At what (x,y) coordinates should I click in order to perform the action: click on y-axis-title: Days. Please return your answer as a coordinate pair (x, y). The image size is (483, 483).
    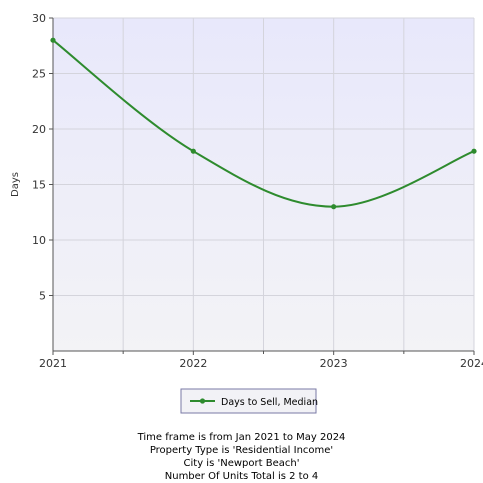
    Looking at the image, I should click on (15, 184).